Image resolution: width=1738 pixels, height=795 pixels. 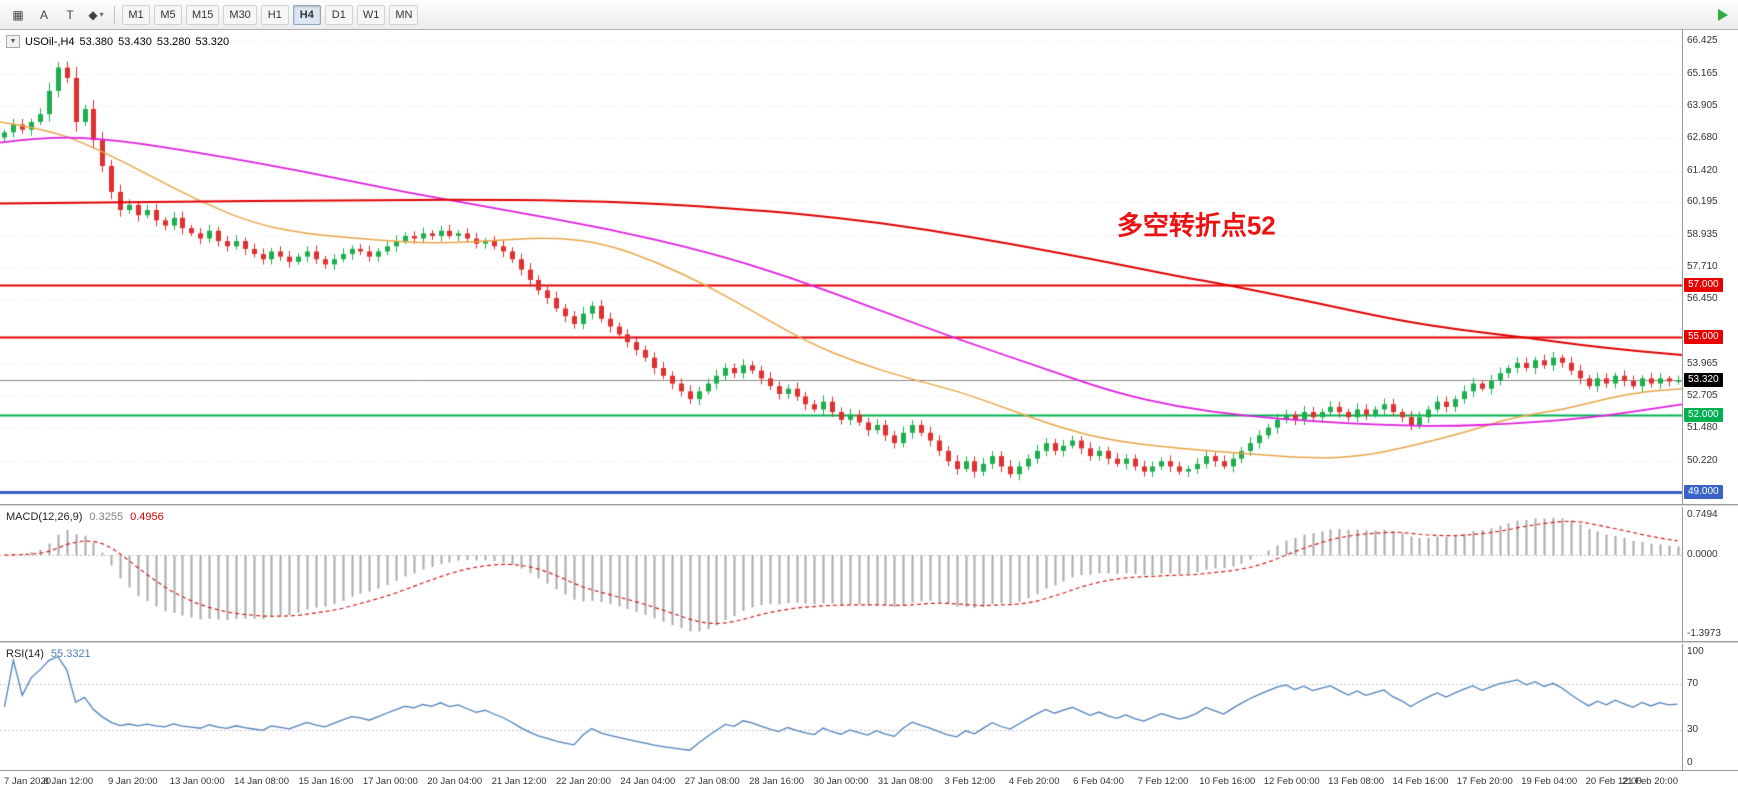 I want to click on time-axis-label: 8 Jan 12:00, so click(x=68, y=781).